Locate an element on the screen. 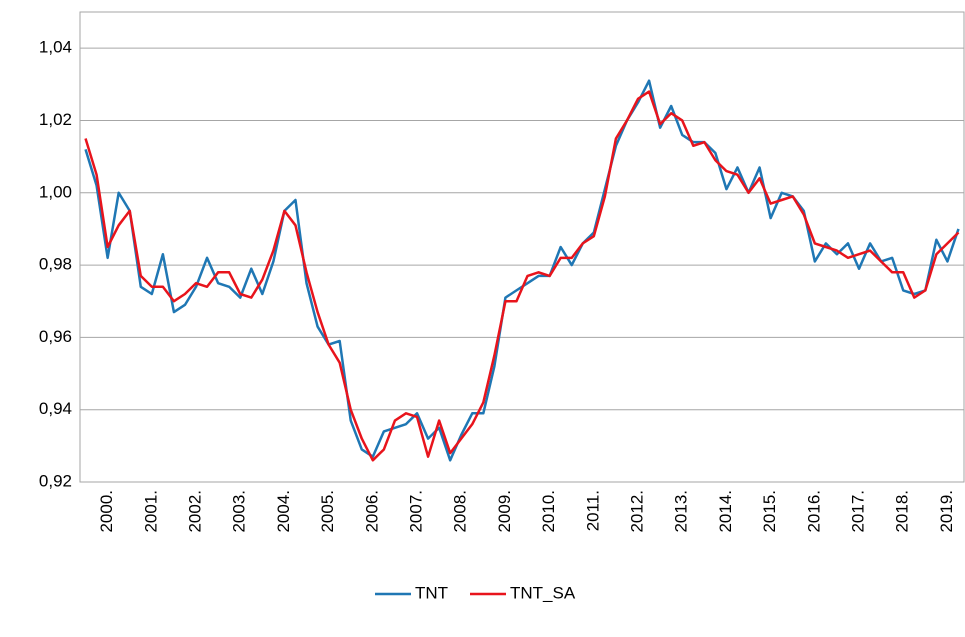 The height and width of the screenshot is (637, 965). x-tick-label: 2002. is located at coordinates (195, 511).